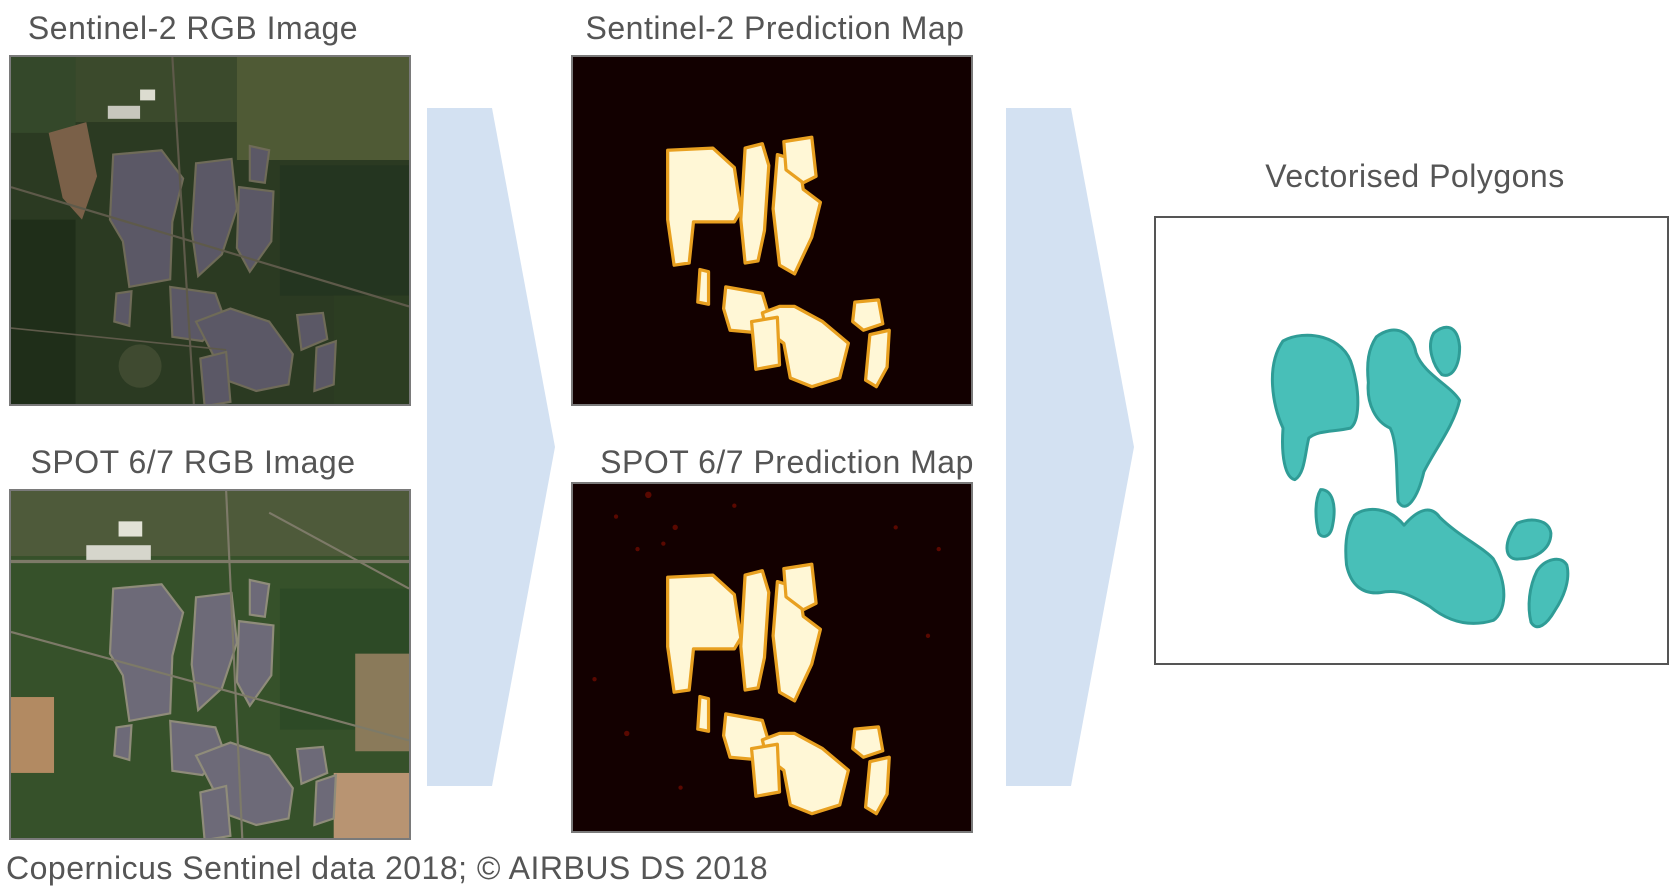 This screenshot has height=896, width=1680. I want to click on sentinel2-prediction-map, so click(772, 230).